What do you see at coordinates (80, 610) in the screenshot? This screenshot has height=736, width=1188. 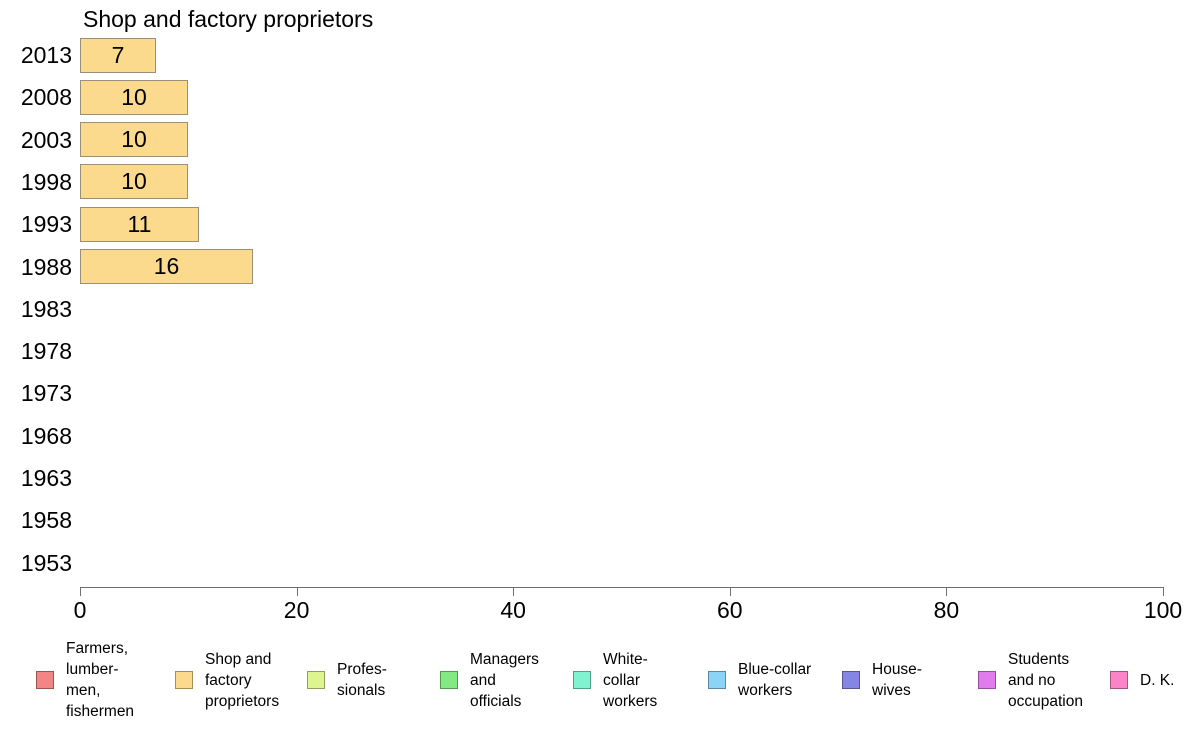 I see `x-axis-tick-label: 0` at bounding box center [80, 610].